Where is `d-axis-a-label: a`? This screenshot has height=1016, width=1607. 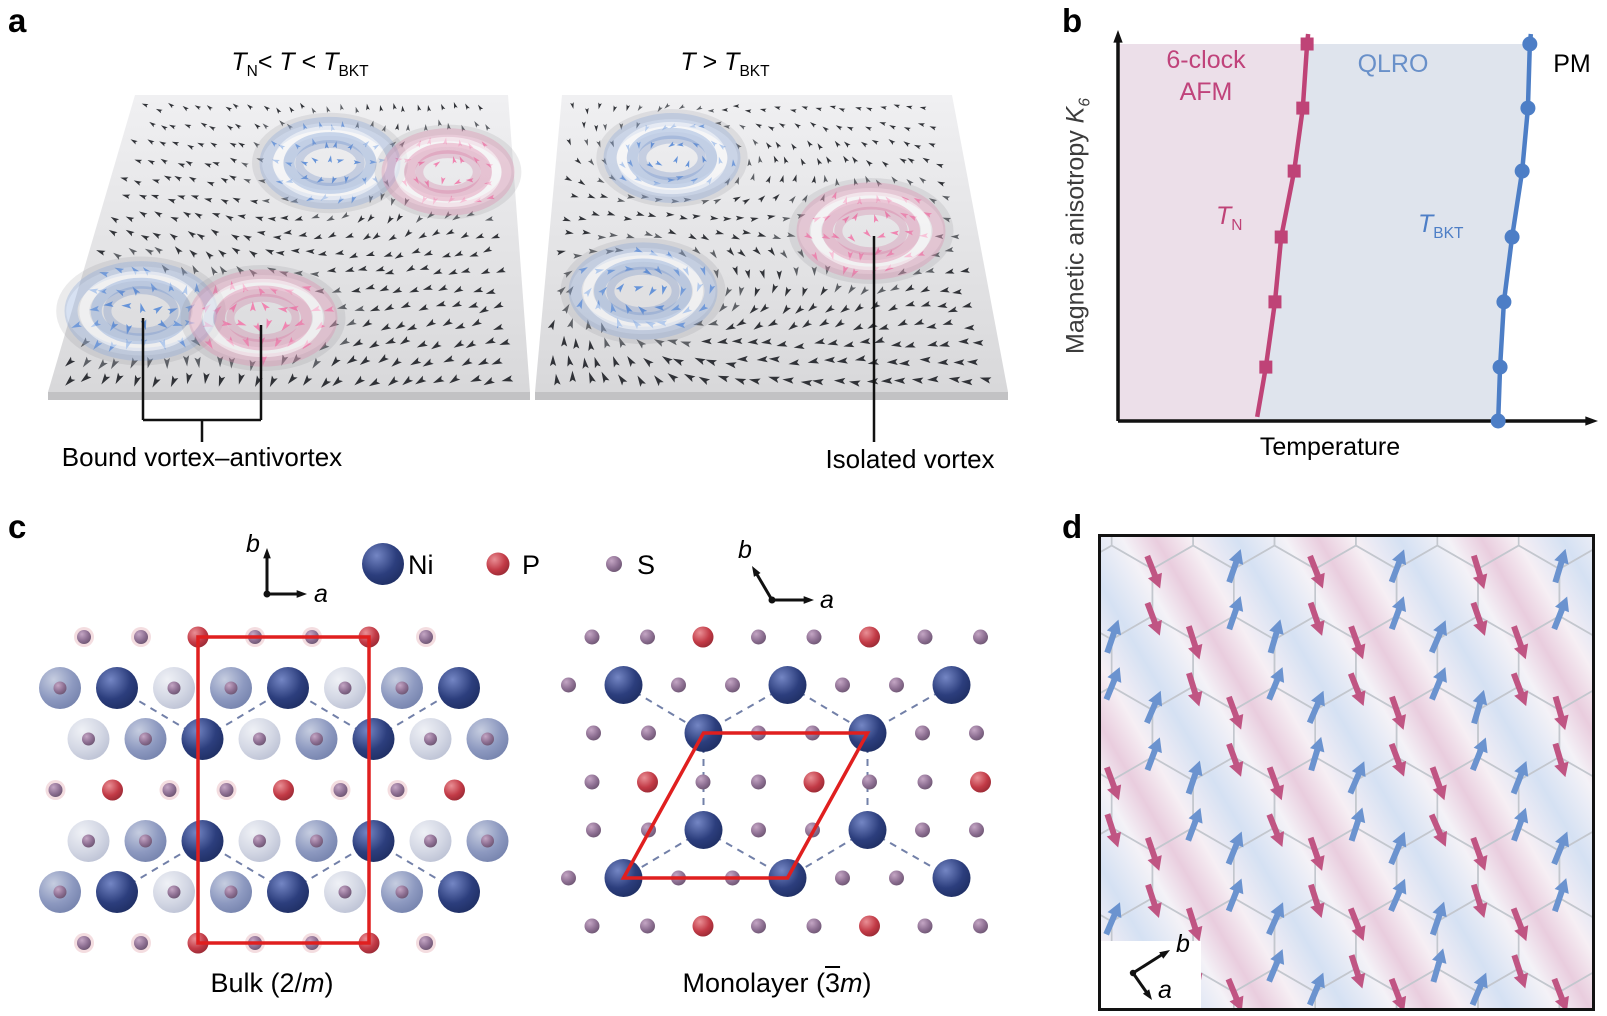 d-axis-a-label: a is located at coordinates (1165, 990).